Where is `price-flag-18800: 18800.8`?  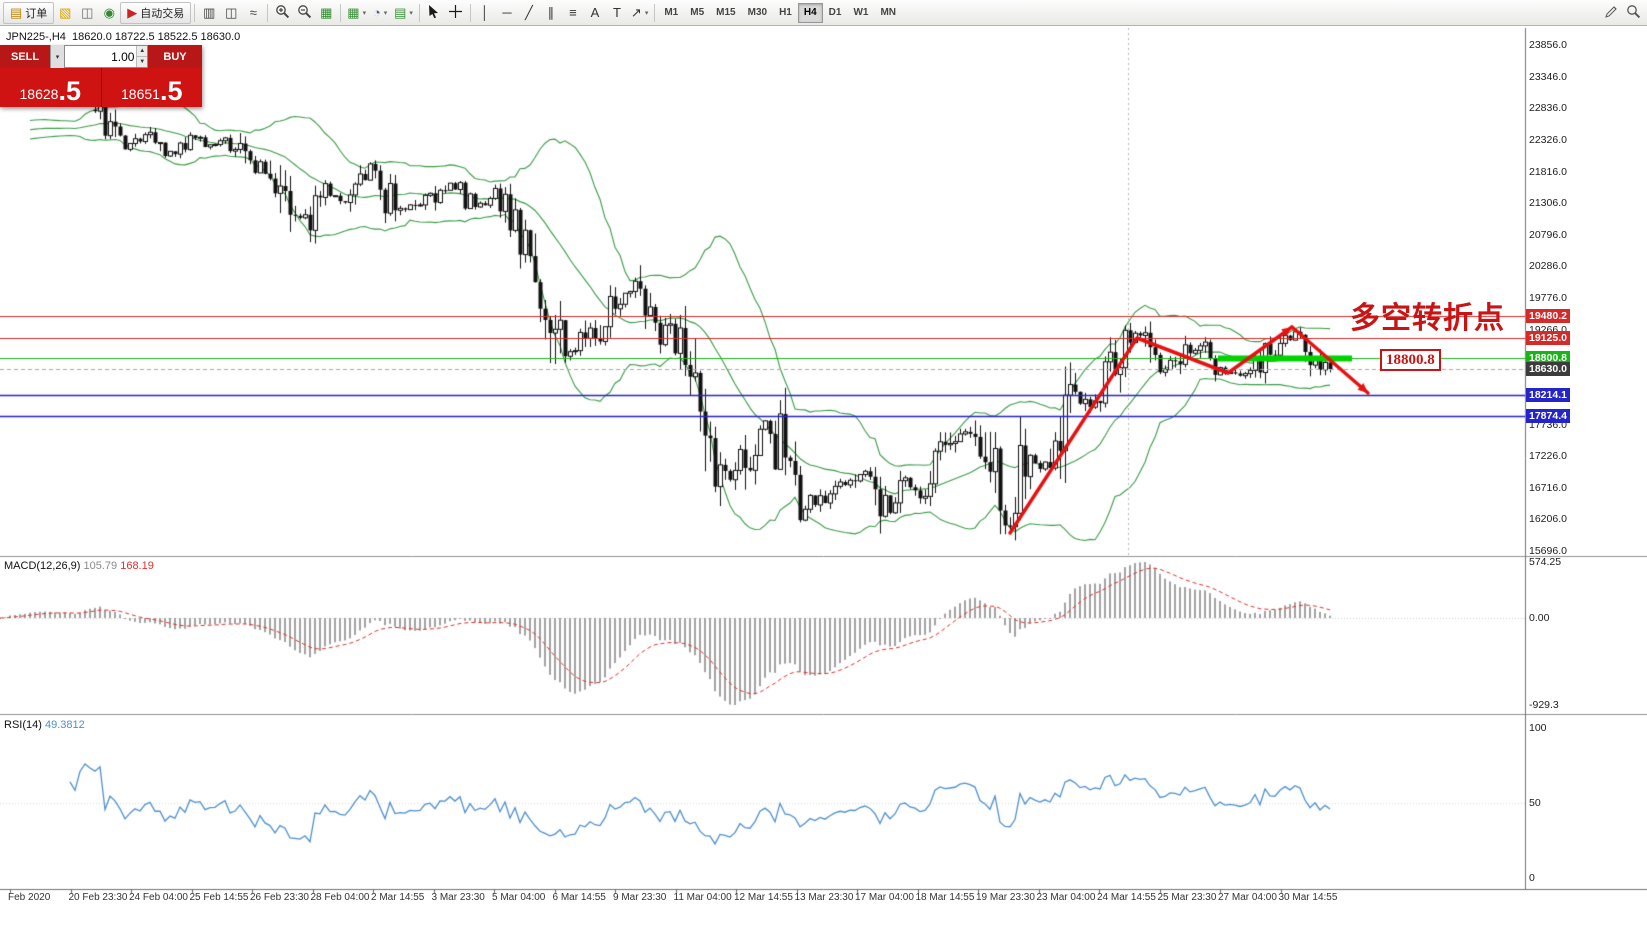
price-flag-18800: 18800.8 is located at coordinates (1410, 360).